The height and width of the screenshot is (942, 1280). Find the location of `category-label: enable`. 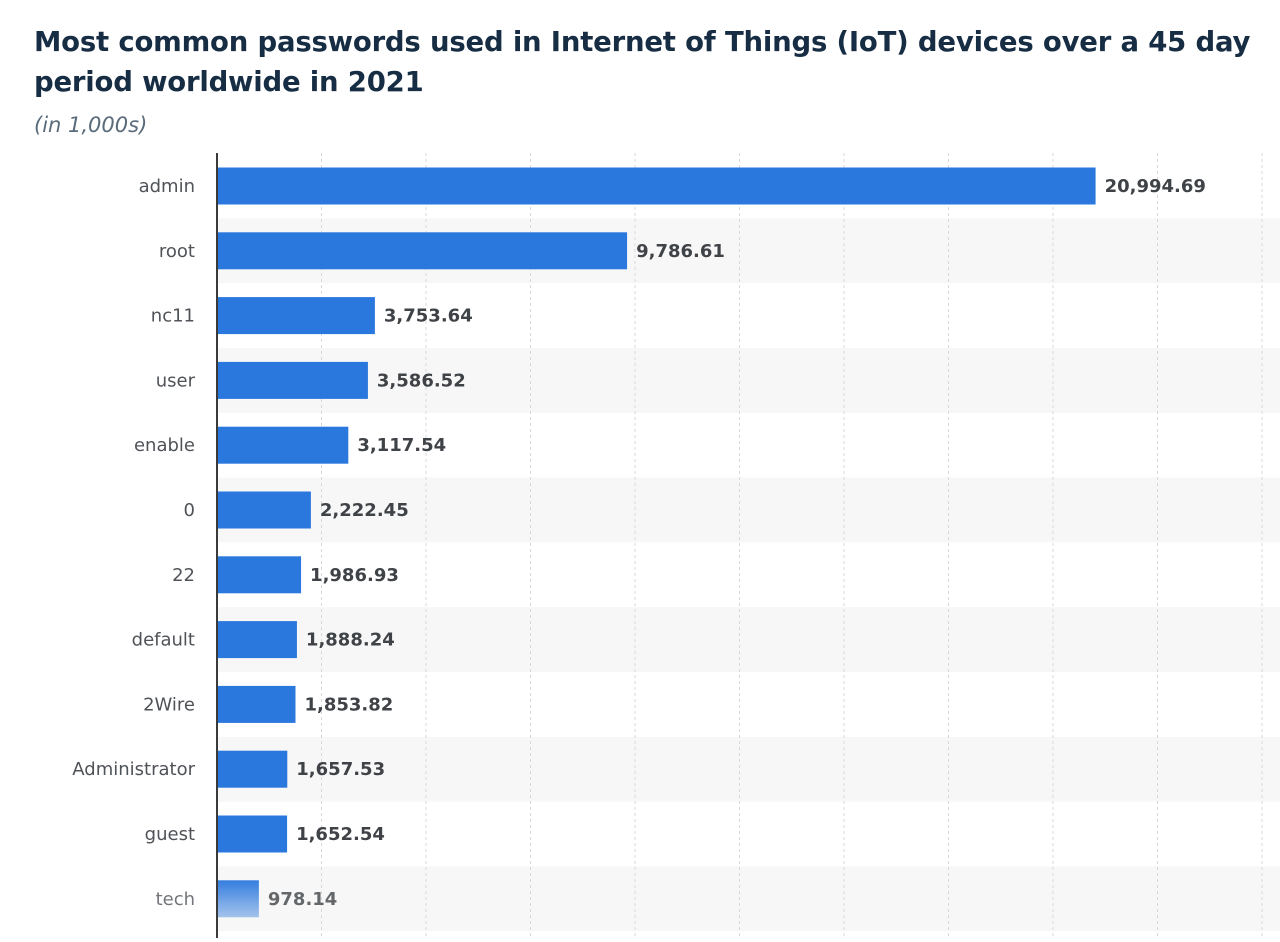

category-label: enable is located at coordinates (164, 445).